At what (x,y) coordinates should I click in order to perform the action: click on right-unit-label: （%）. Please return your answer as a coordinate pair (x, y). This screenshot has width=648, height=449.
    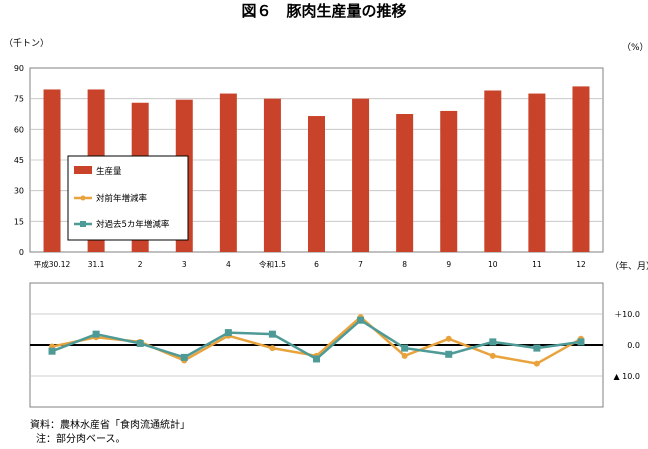
    Looking at the image, I should click on (635, 47).